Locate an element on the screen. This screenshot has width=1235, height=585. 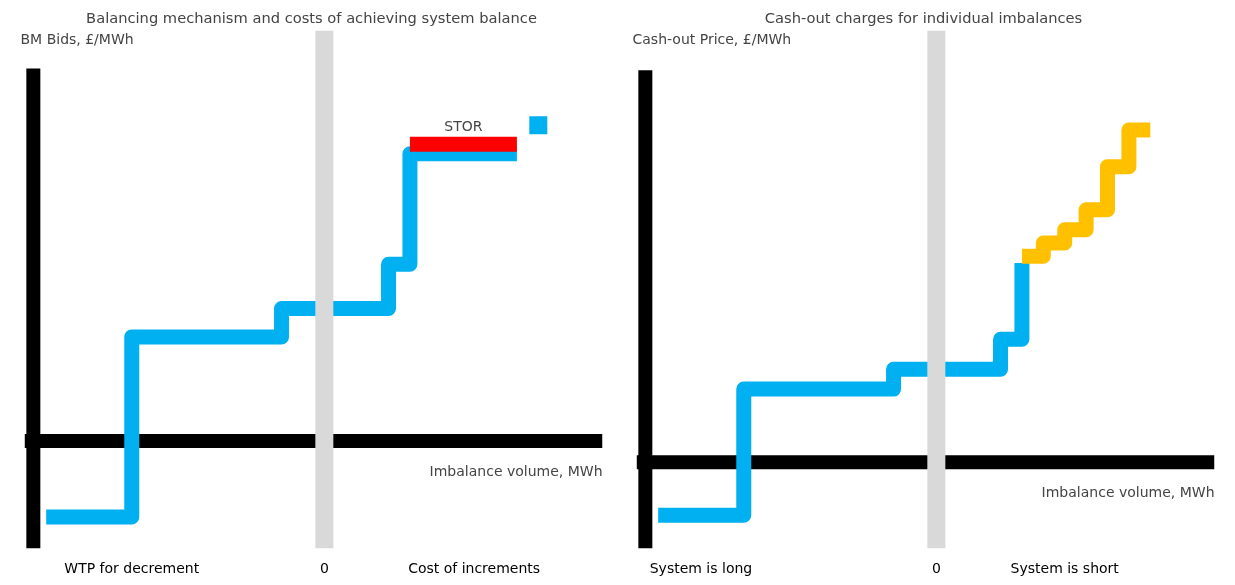
y-axis-title: BM Bids, £/MWh is located at coordinates (77, 38).